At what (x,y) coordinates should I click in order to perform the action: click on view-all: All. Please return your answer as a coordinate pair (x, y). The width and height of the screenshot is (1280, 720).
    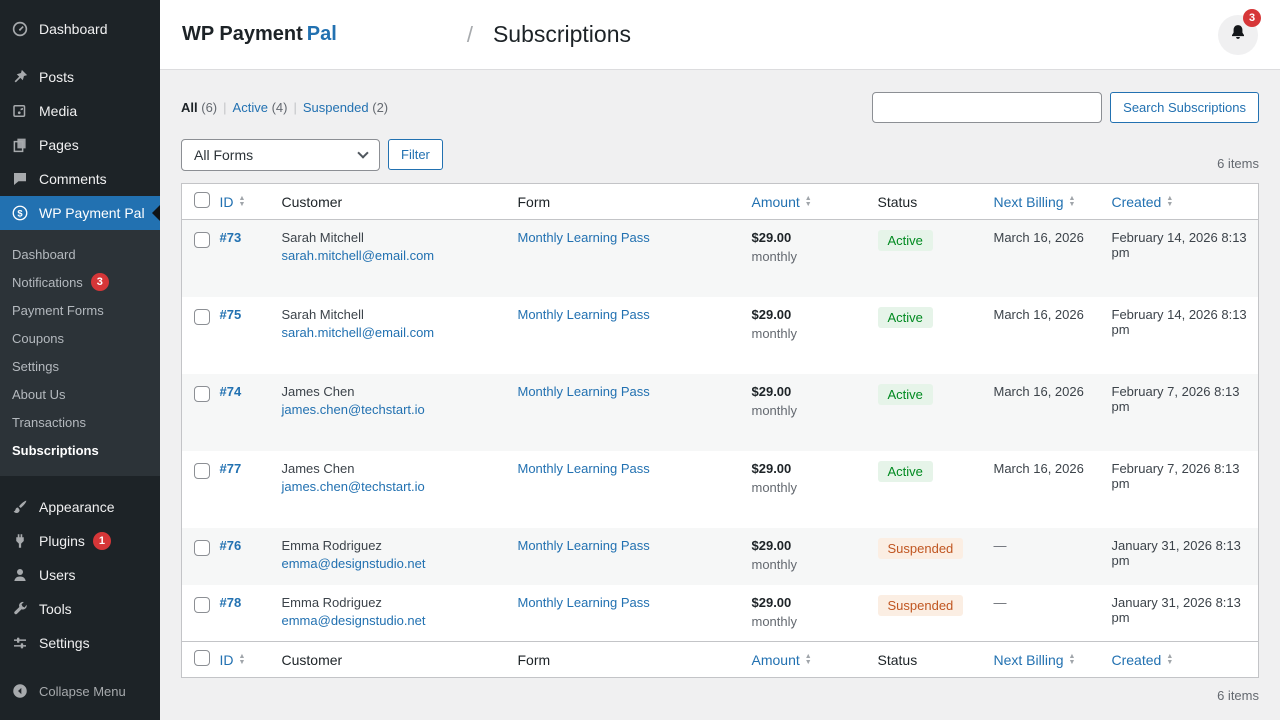
    Looking at the image, I should click on (189, 107).